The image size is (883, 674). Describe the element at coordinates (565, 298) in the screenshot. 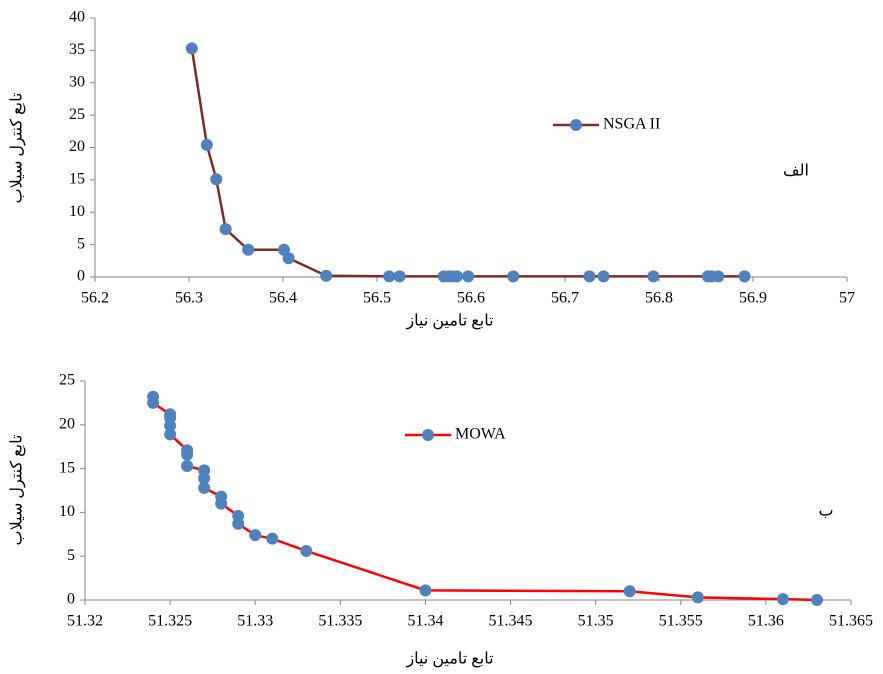

I see `x-tick-label: 56.7` at that location.